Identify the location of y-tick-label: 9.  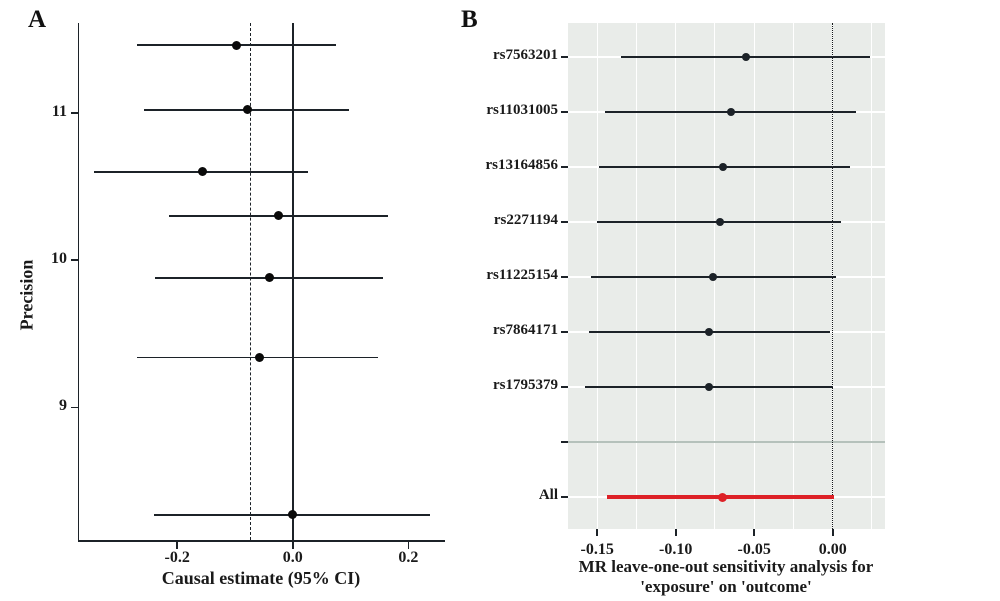
(63, 406).